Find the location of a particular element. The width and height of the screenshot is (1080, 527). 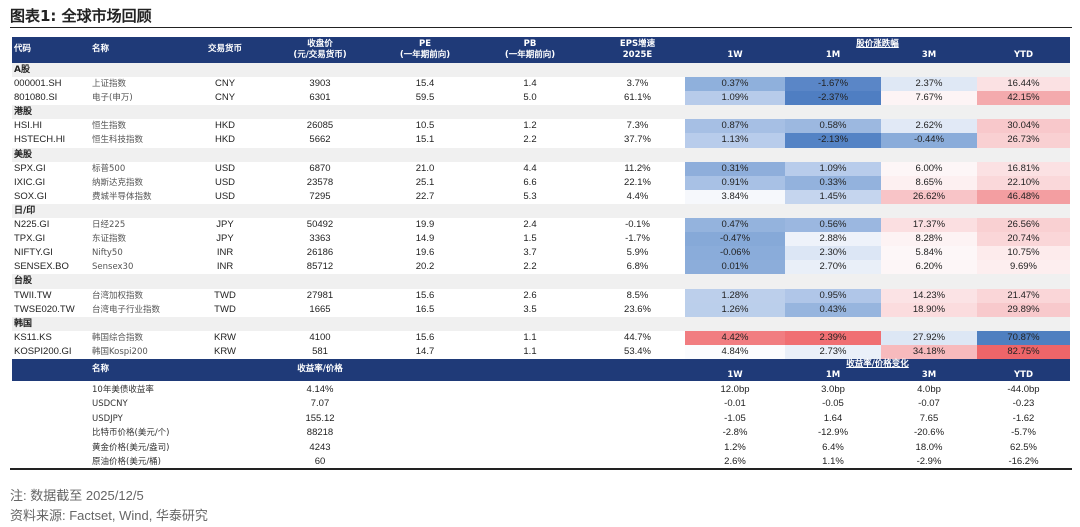

perf-cell: 82.75% is located at coordinates (1023, 351).